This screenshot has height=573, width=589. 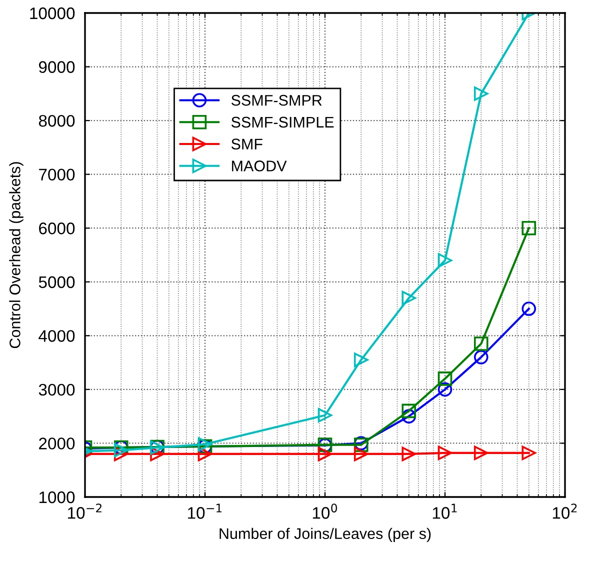 I want to click on y-tick-label: 5000, so click(x=56, y=282).